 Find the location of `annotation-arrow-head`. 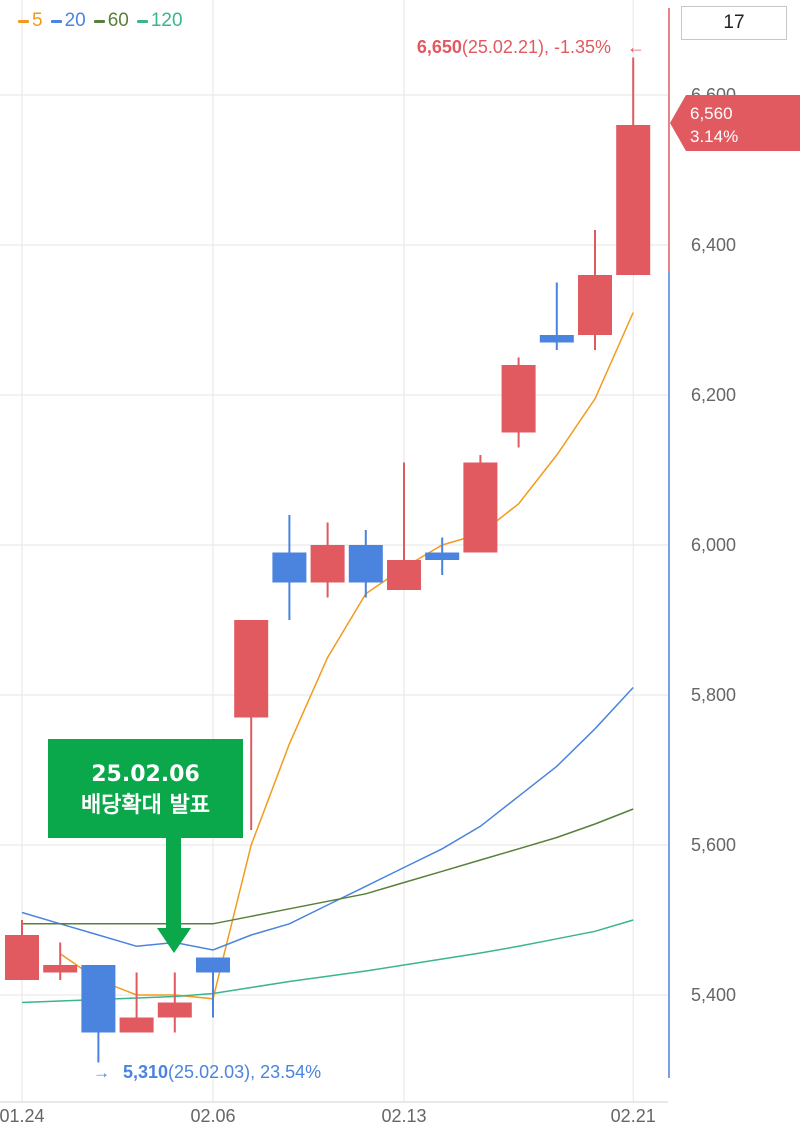

annotation-arrow-head is located at coordinates (174, 940).